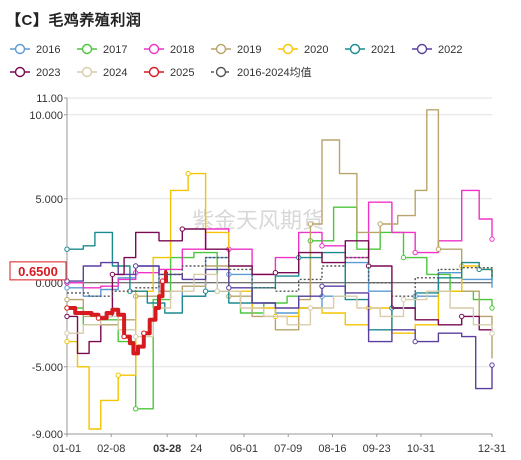 The height and width of the screenshot is (460, 521). Describe the element at coordinates (182, 73) in the screenshot. I see `legend-label: 2025` at that location.